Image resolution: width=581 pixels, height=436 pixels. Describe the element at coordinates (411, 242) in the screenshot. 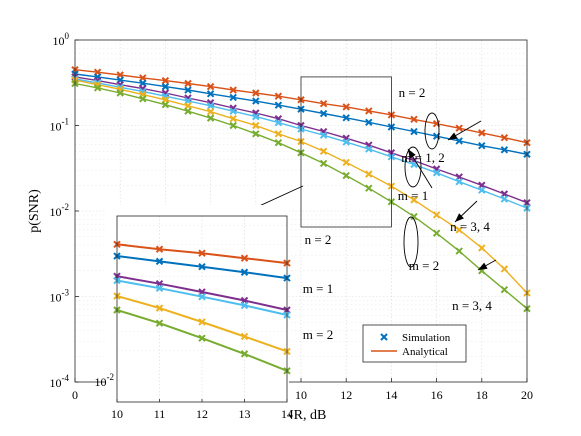

I see `ellipse-m2` at that location.